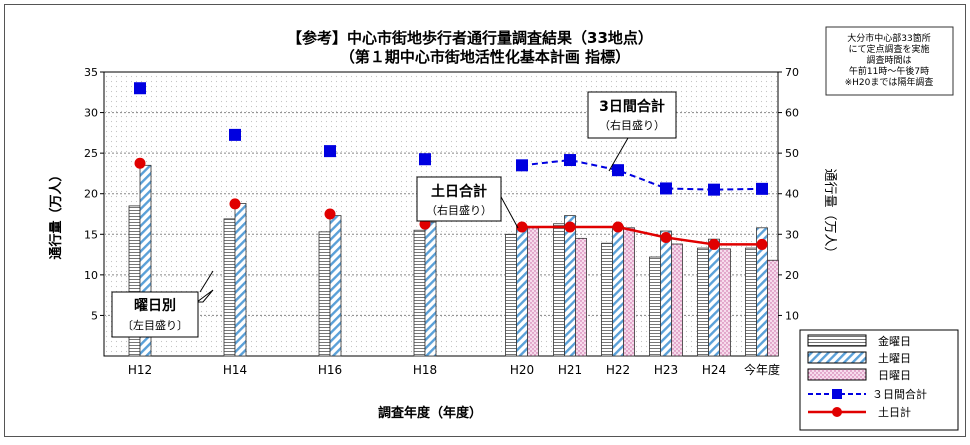 Image resolution: width=970 pixels, height=445 pixels. Describe the element at coordinates (91, 275) in the screenshot. I see `y-tick-label-left-10: 10` at that location.